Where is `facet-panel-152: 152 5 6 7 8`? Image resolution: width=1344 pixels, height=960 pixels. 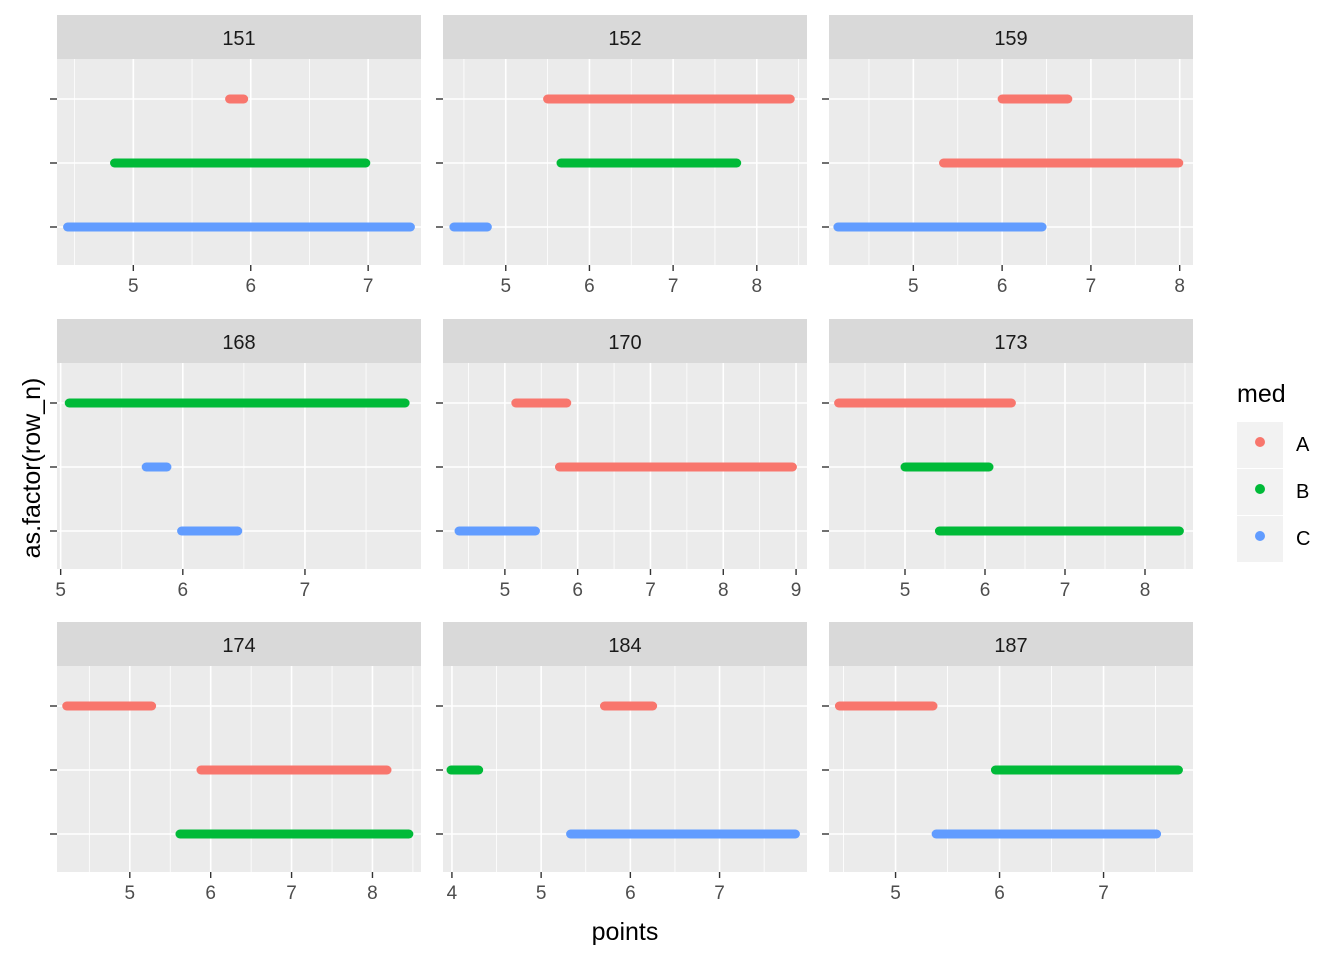 facet-panel-152: 152 5 6 7 8 is located at coordinates (621, 156).